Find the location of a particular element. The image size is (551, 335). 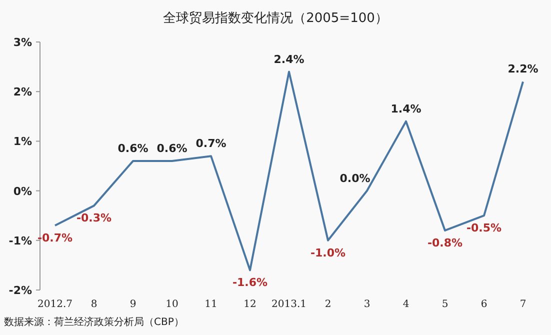

y-tick-label: -1% is located at coordinates (20, 241).